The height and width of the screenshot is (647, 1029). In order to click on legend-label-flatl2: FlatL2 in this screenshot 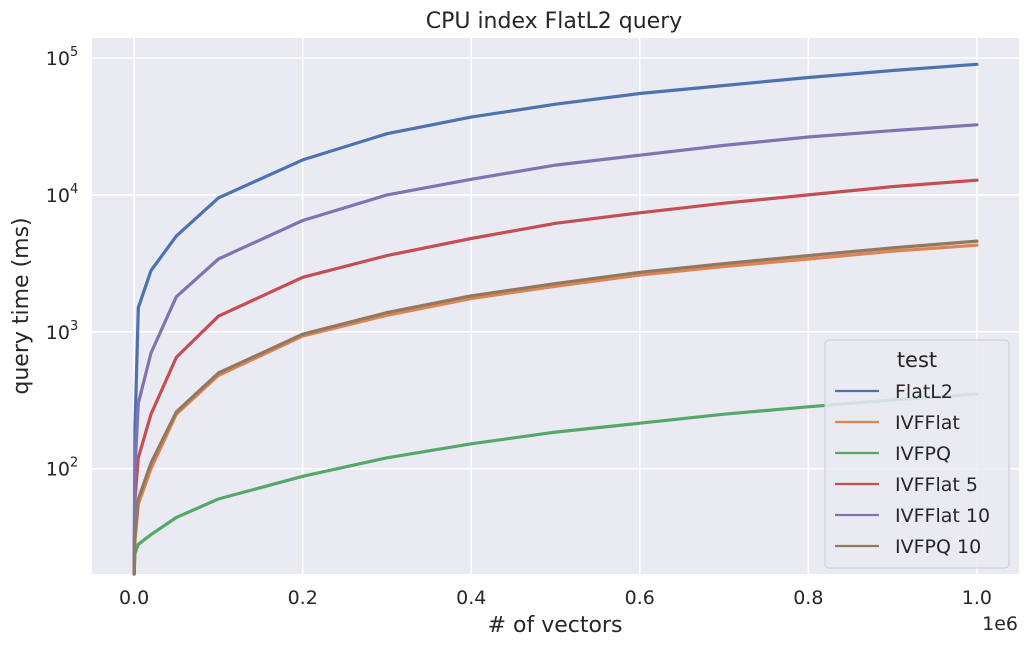, I will do `click(924, 392)`.